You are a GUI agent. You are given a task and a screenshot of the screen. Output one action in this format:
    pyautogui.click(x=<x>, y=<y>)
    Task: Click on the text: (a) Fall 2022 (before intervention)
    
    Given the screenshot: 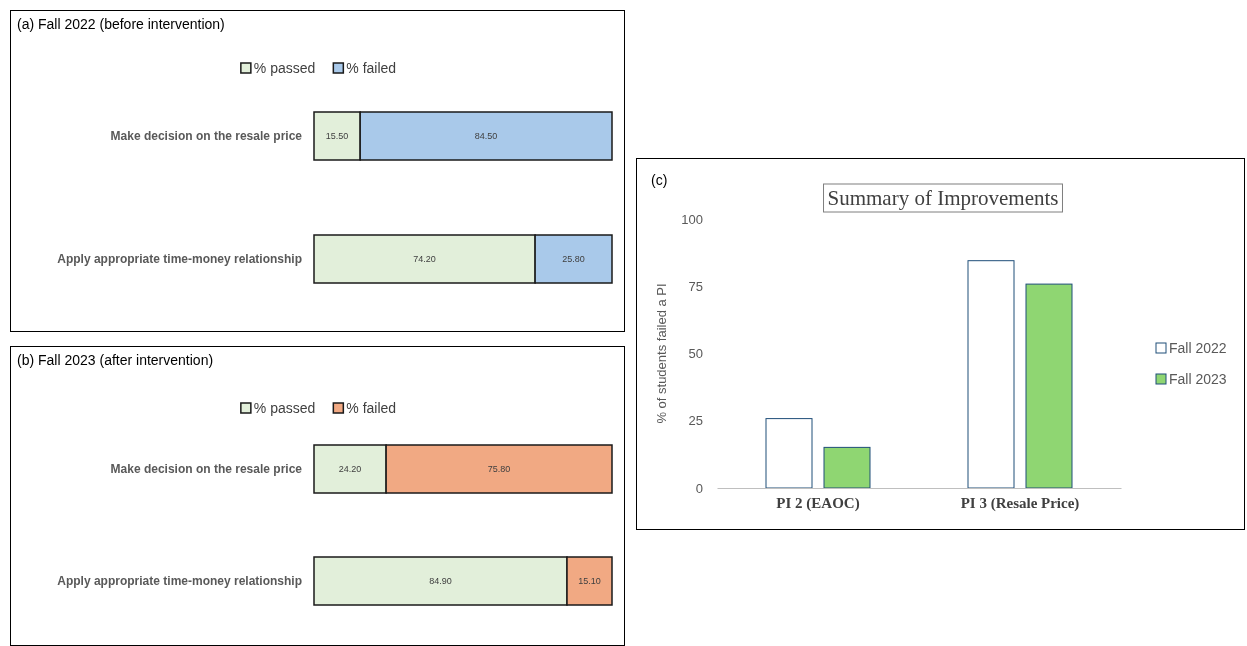 What is the action you would take?
    pyautogui.click(x=121, y=24)
    